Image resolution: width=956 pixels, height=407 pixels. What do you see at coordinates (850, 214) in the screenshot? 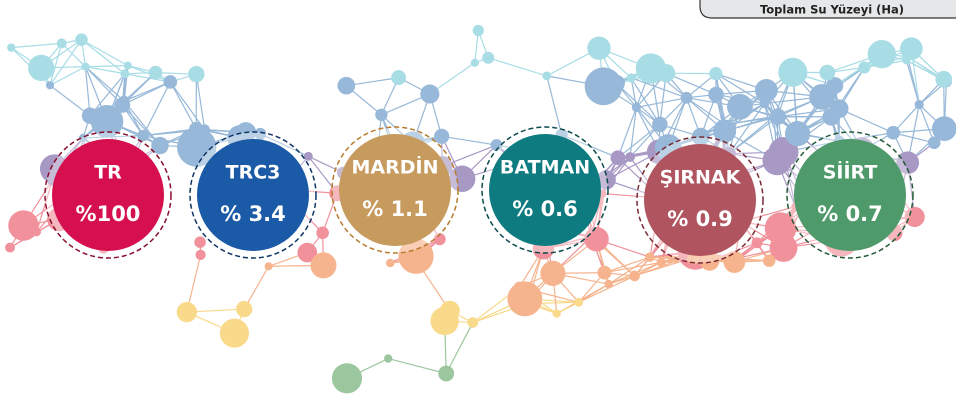
I see `item-value: % 0.7` at bounding box center [850, 214].